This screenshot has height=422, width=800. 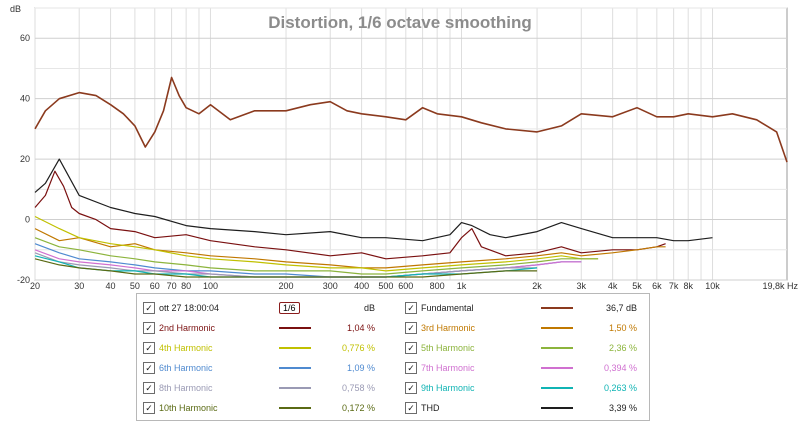 I want to click on series-line-5th-harmonic, so click(x=316, y=256).